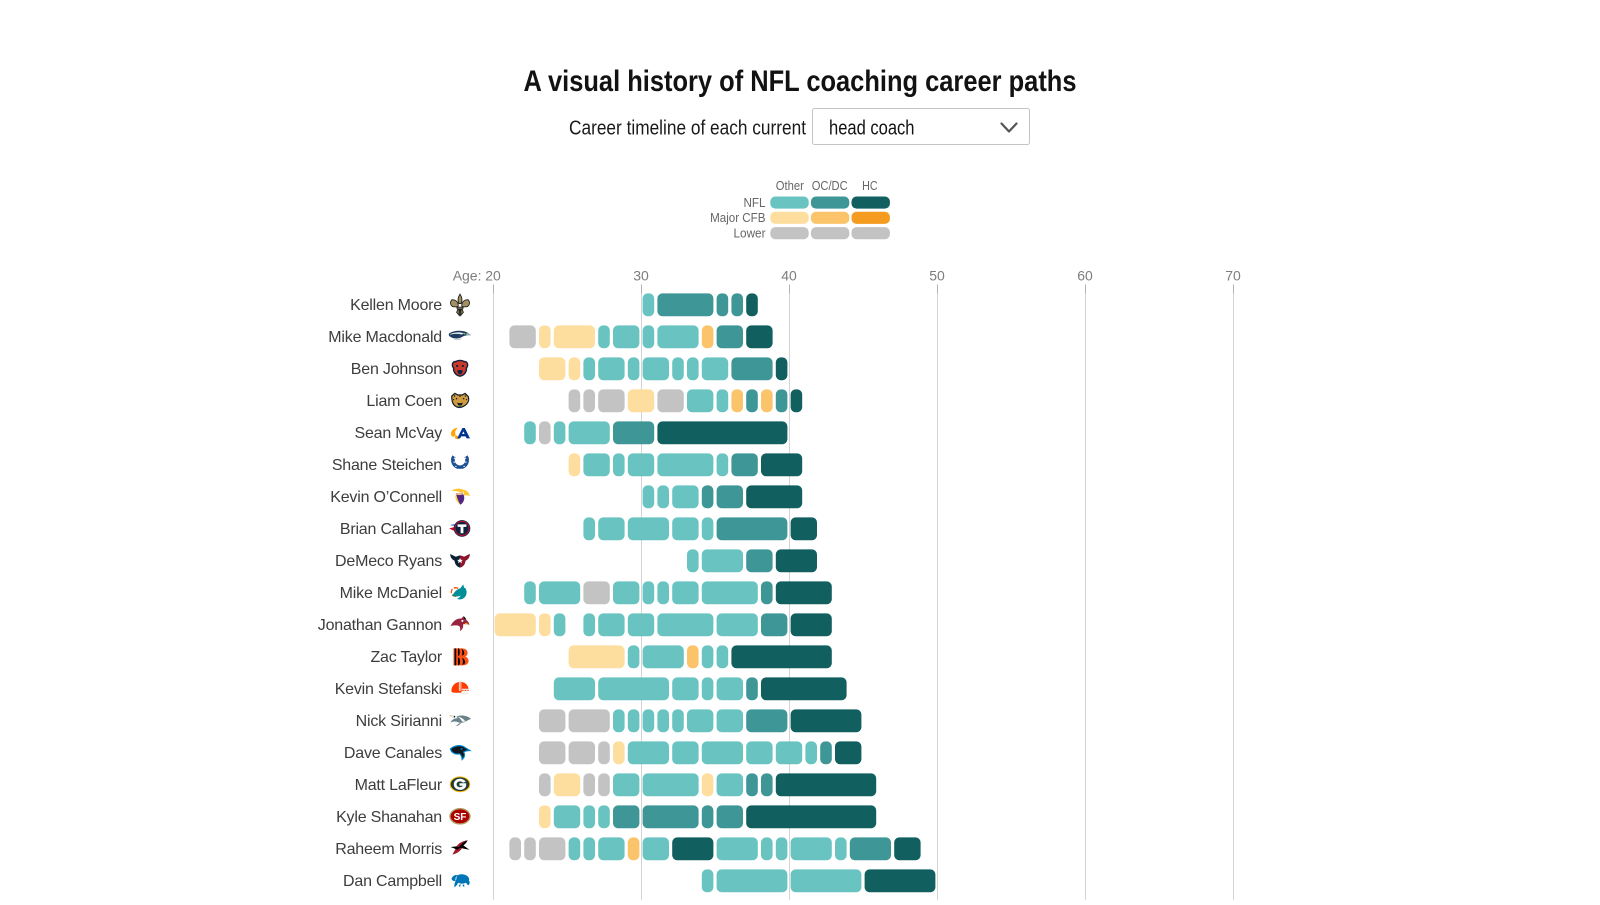 This screenshot has width=1600, height=905. Describe the element at coordinates (1233, 276) in the screenshot. I see `svg-text: 70` at that location.